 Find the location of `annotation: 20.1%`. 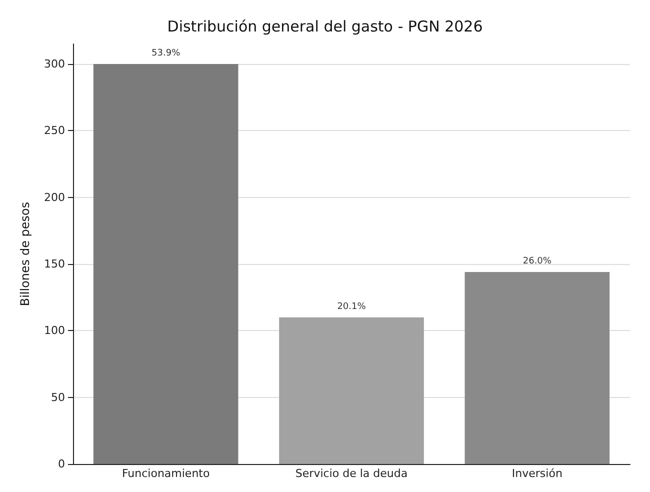

annotation: 20.1% is located at coordinates (351, 307).